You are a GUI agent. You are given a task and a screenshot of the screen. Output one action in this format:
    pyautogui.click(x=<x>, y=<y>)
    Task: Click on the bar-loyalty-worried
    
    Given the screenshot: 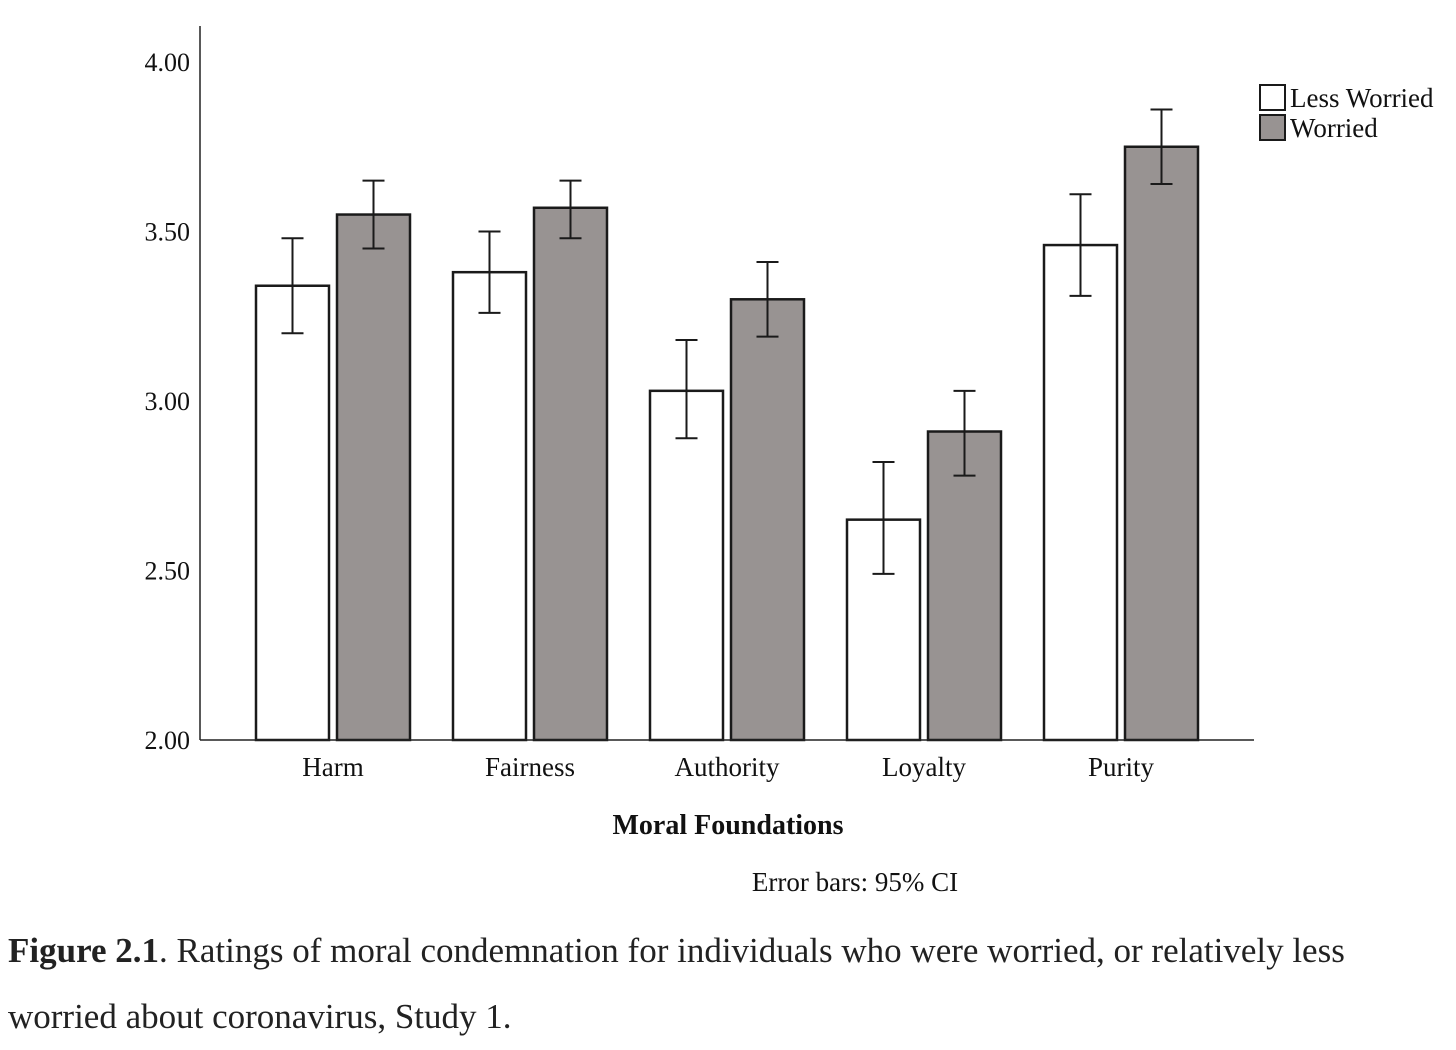 What is the action you would take?
    pyautogui.click(x=964, y=586)
    